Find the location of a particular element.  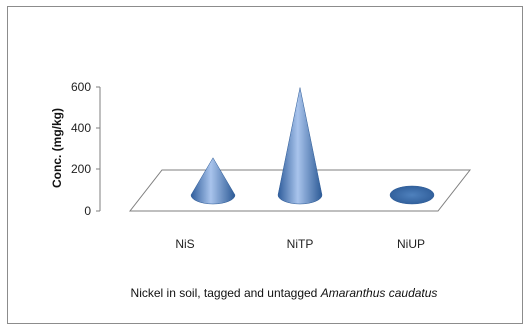

cone-nis is located at coordinates (213, 181).